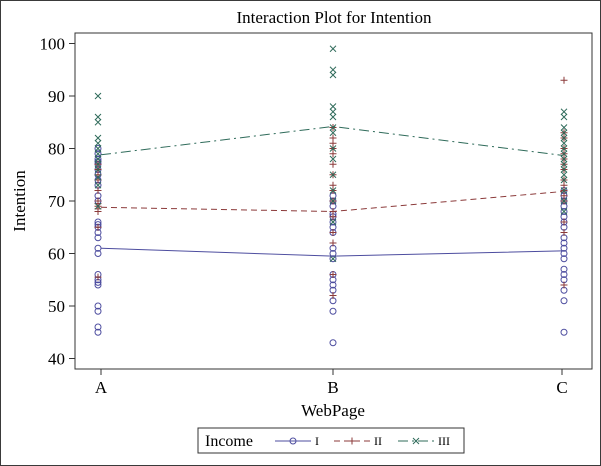 The image size is (601, 466). What do you see at coordinates (561, 387) in the screenshot?
I see `x-tick-label: C` at bounding box center [561, 387].